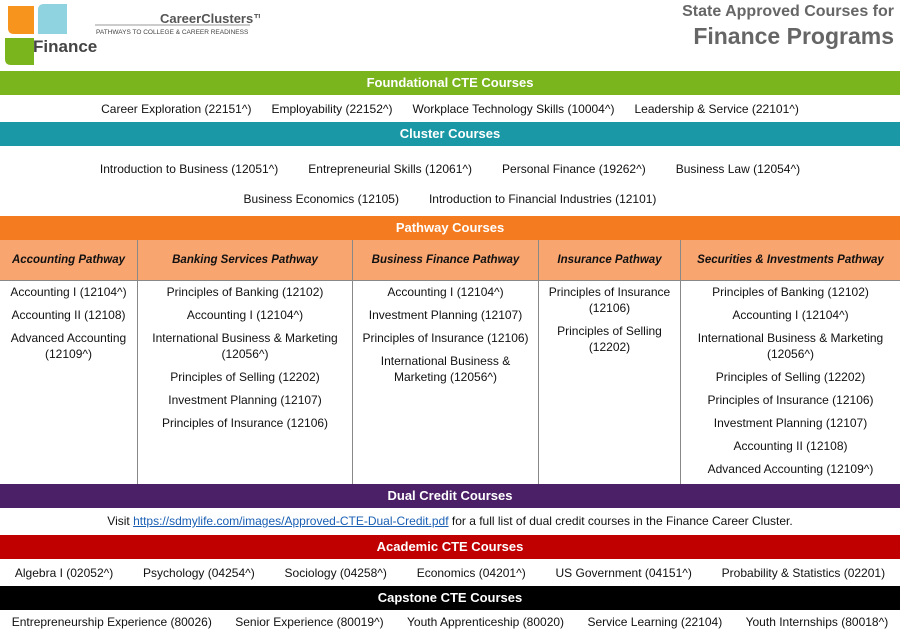  I want to click on title-line: State Approved Courses for, so click(788, 11).